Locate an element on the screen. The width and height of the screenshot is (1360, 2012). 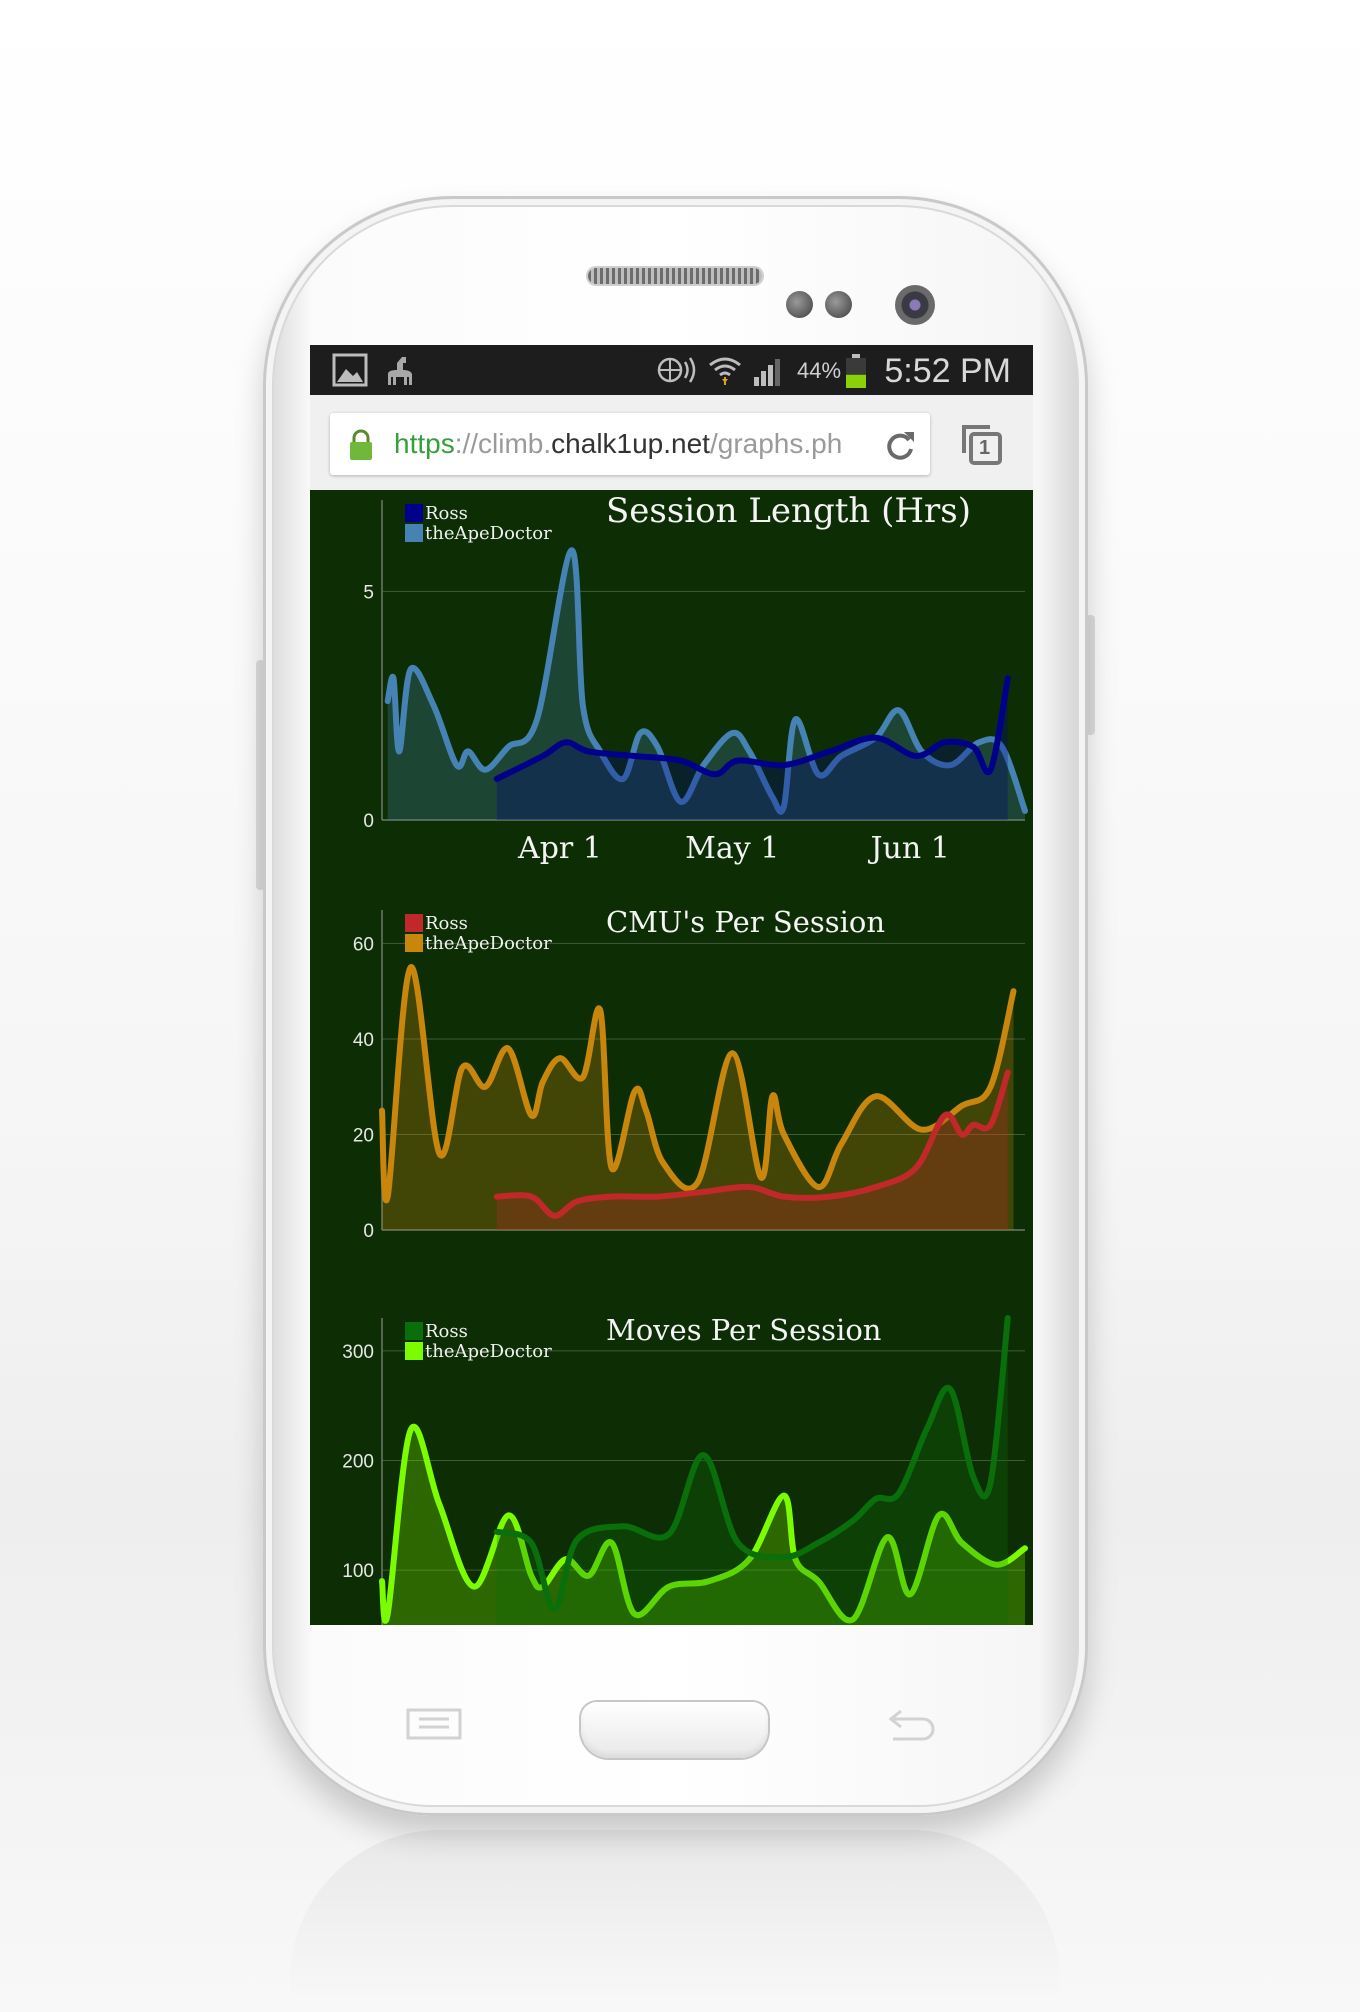
chart-title: Session Length (Hrs) is located at coordinates (788, 511).